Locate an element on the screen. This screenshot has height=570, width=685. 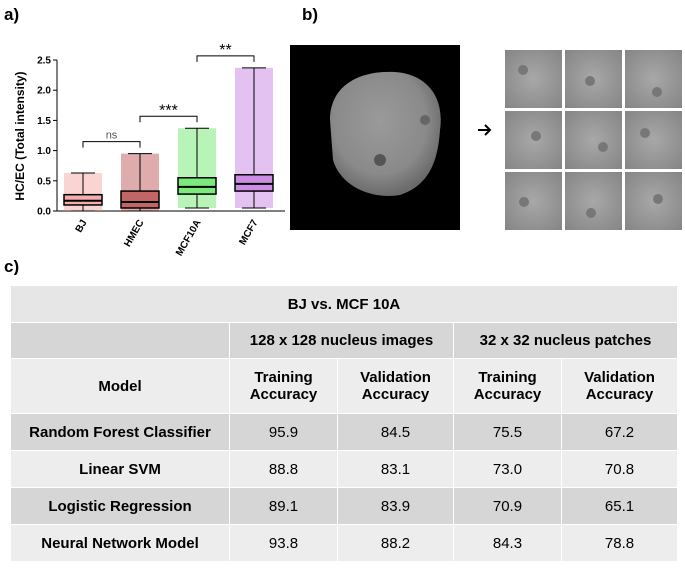
value-cell: 88.8 is located at coordinates (283, 469).